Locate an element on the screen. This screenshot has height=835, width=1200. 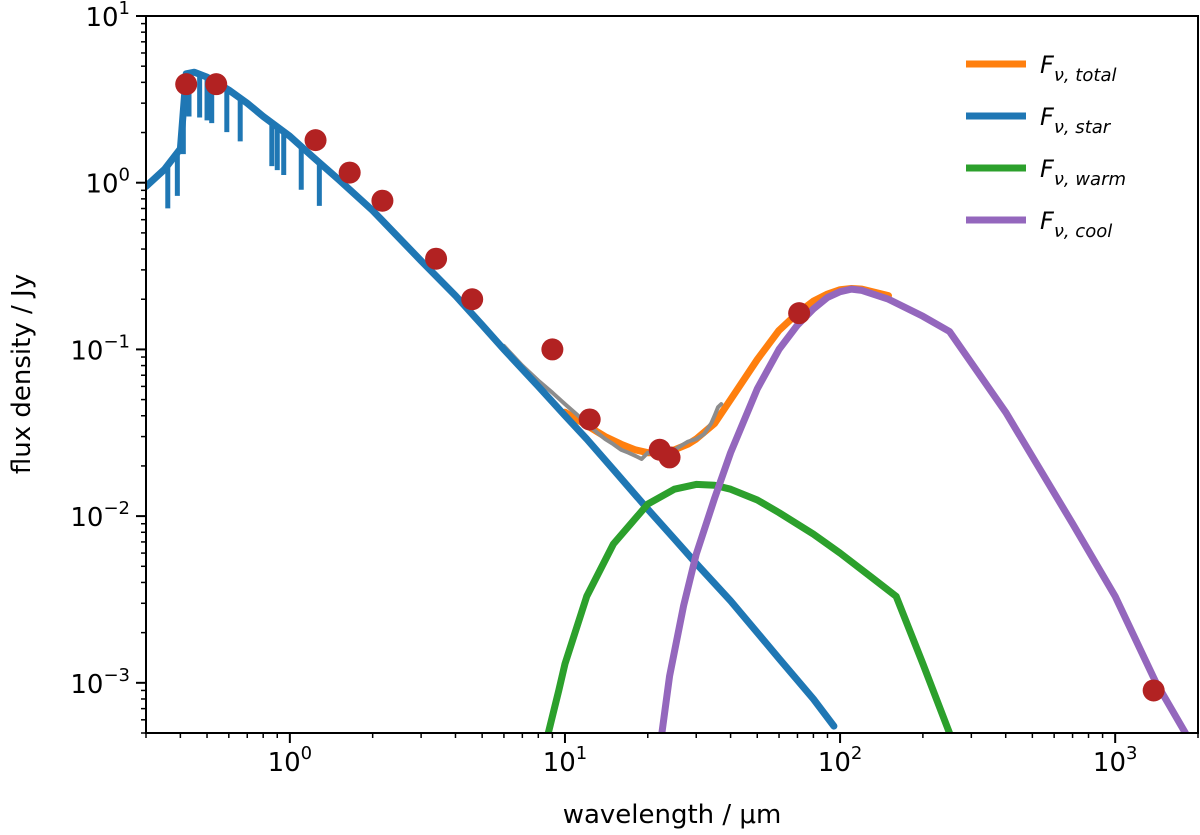
series-total-line is located at coordinates (726, 371).